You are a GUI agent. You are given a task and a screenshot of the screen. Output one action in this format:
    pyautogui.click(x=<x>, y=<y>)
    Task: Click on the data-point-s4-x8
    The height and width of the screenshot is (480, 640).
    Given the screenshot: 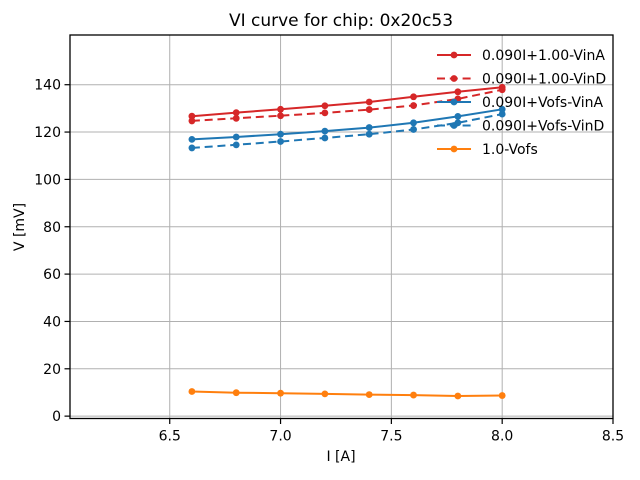 What is the action you would take?
    pyautogui.click(x=502, y=395)
    